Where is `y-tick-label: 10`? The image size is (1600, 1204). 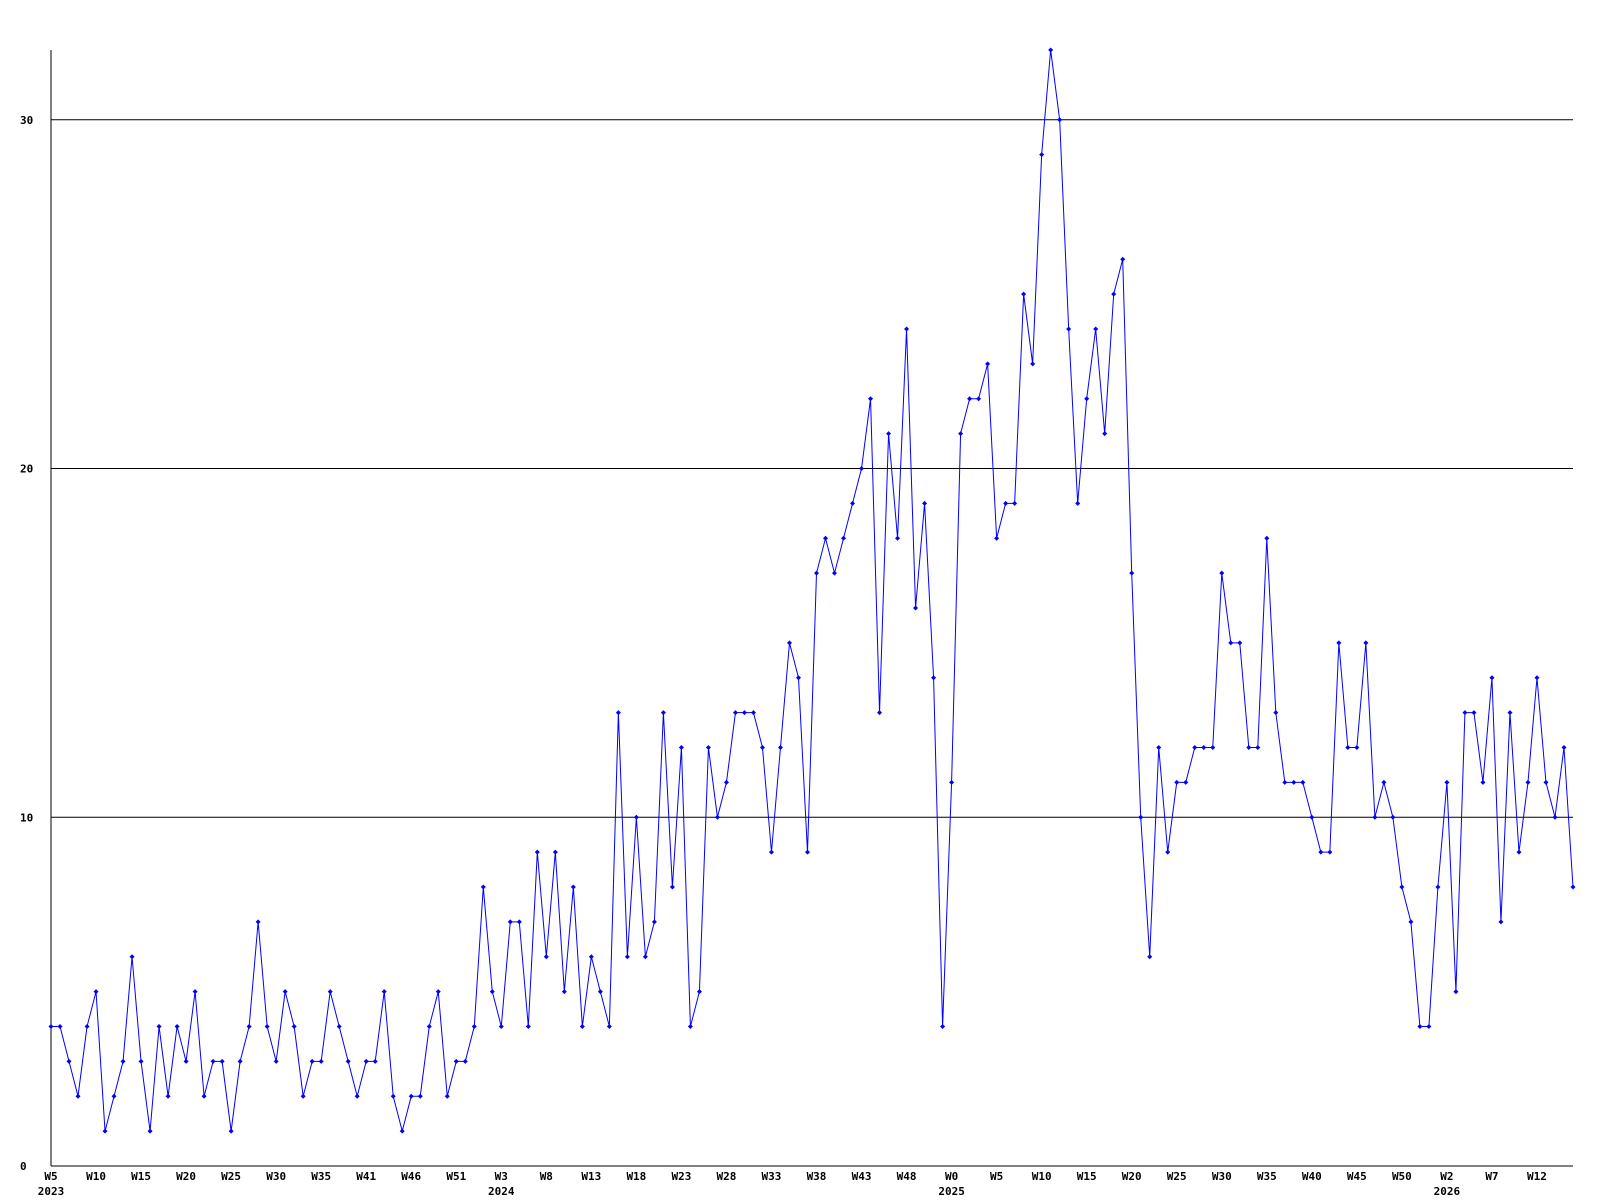 y-tick-label: 10 is located at coordinates (26, 817).